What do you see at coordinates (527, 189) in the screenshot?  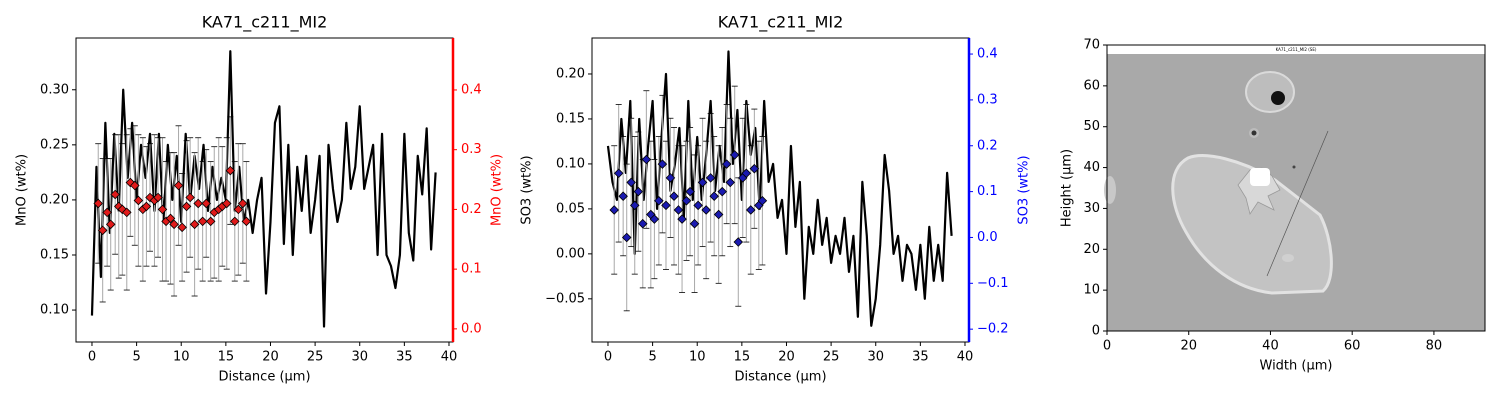 I see `y-axis-label: SO3 (wt%)` at bounding box center [527, 189].